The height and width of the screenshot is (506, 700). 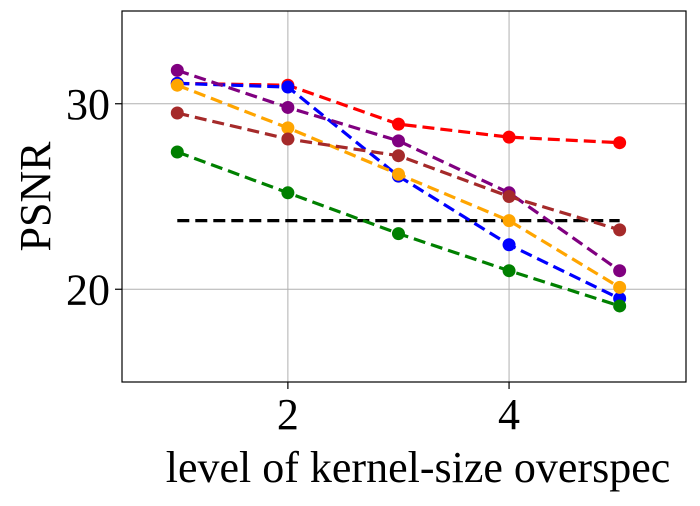 What do you see at coordinates (418, 467) in the screenshot?
I see `x-axis-label: level of kernel-size overspec` at bounding box center [418, 467].